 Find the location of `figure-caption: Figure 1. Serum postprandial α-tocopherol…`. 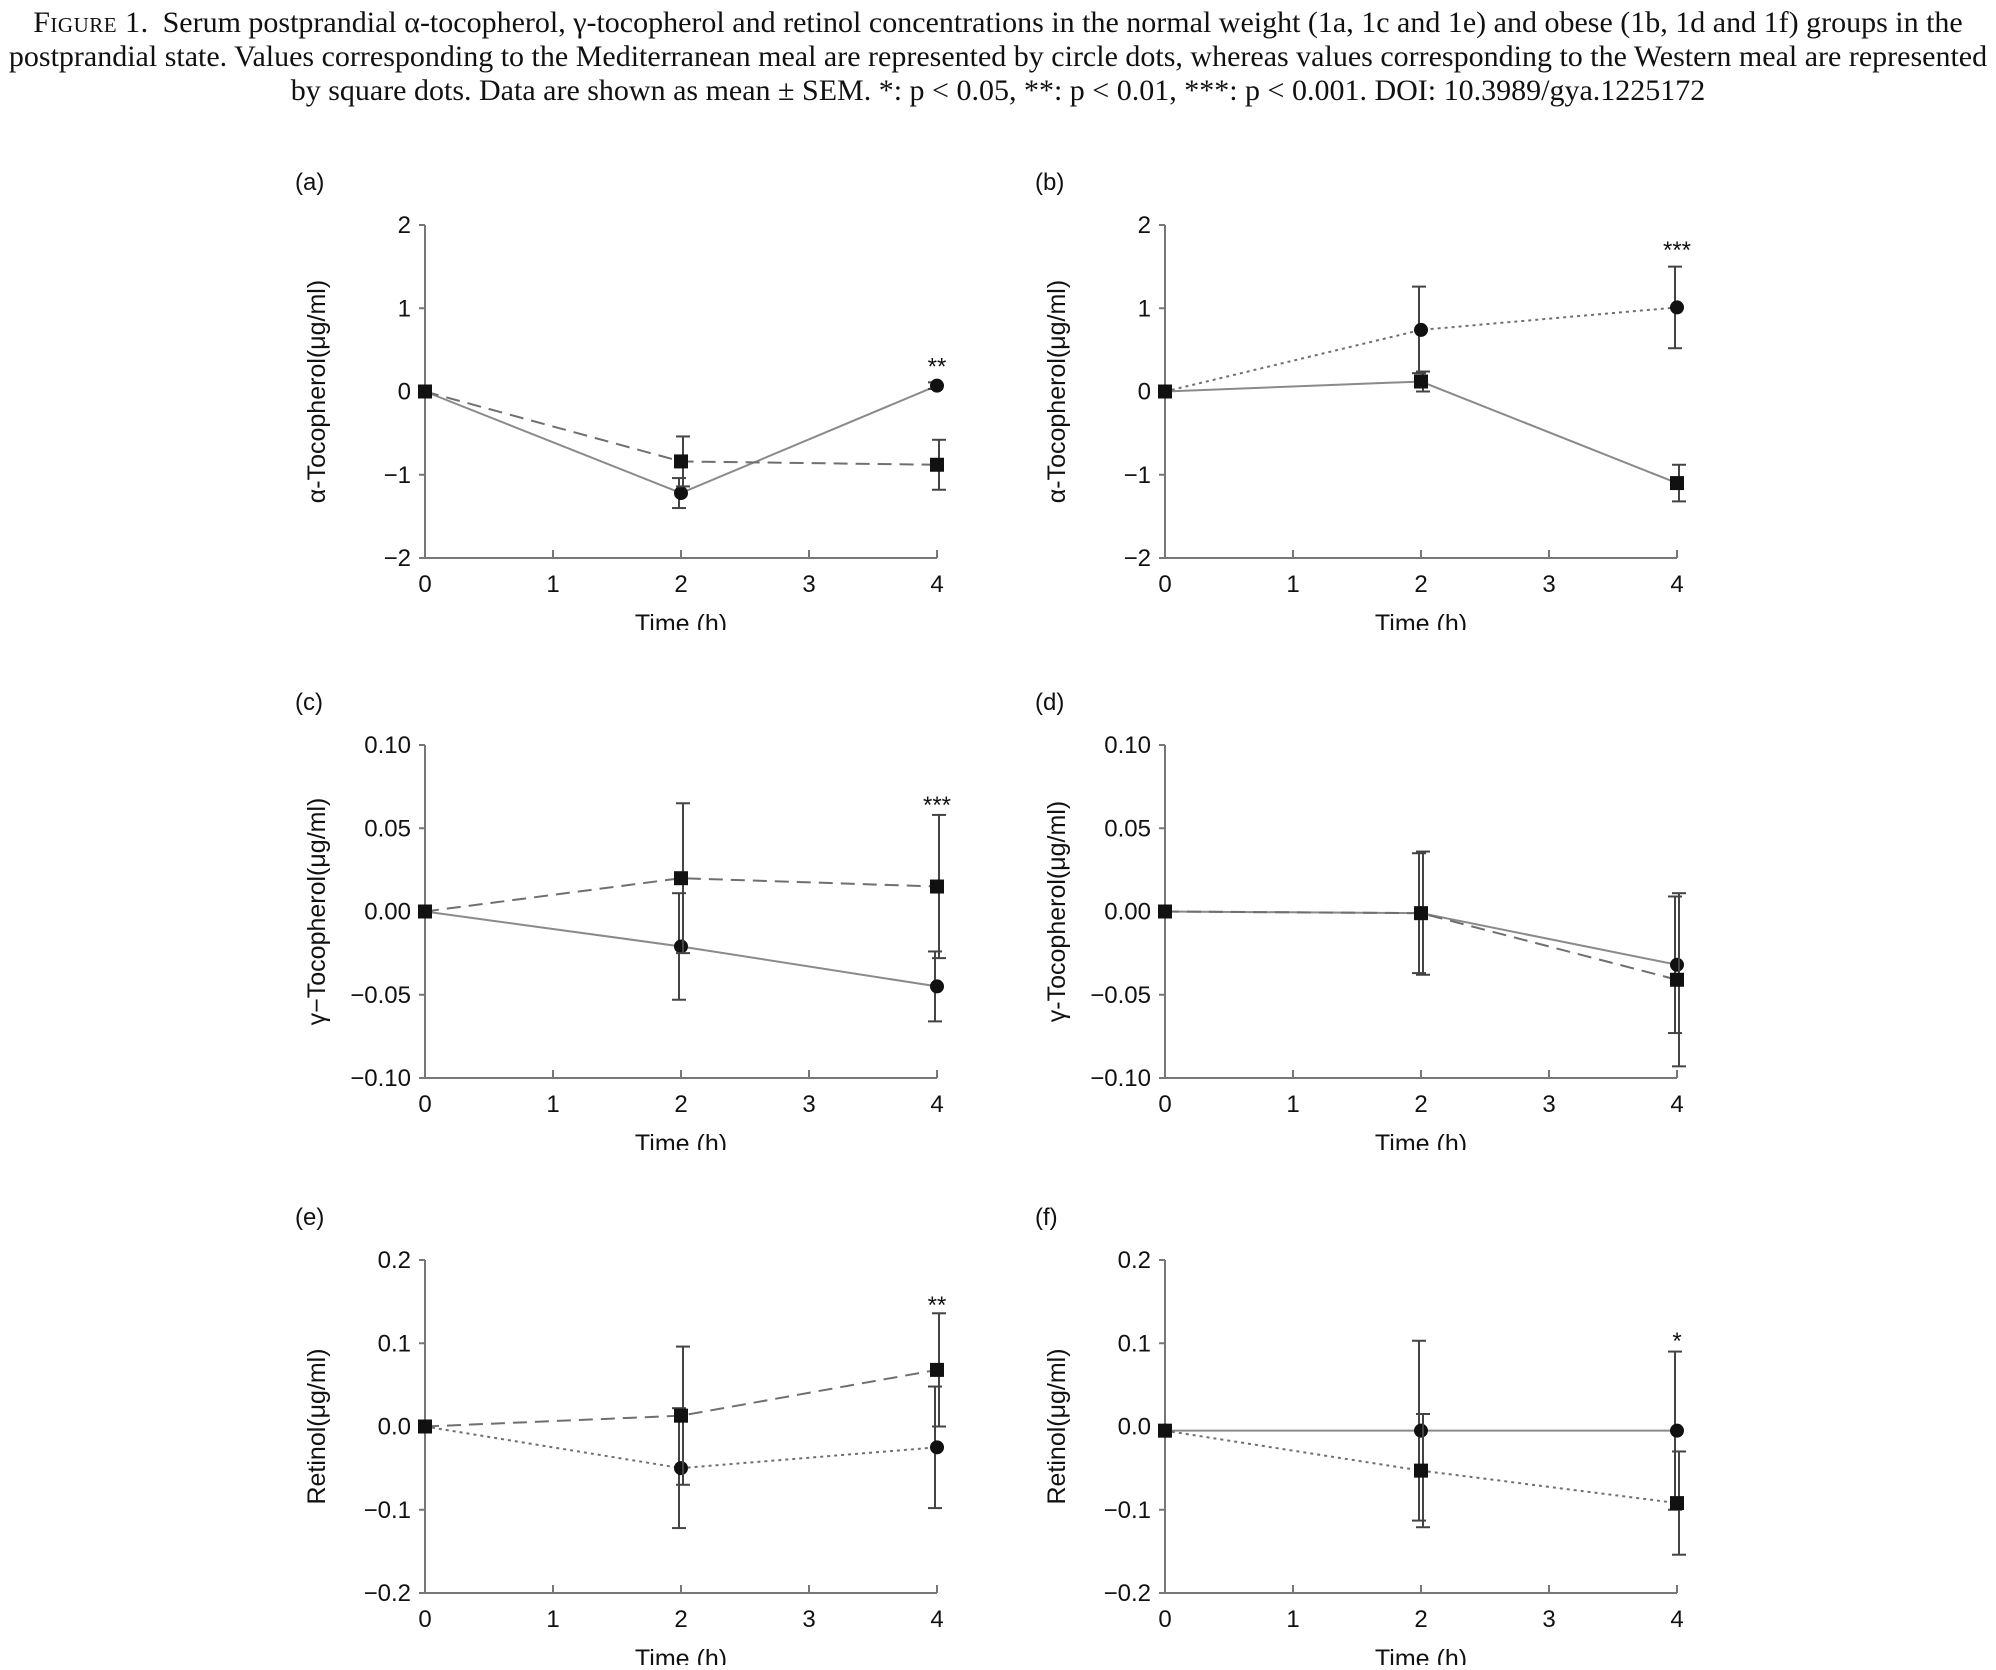

figure-caption: Figure 1. Serum postprandial α-tocopherol… is located at coordinates (998, 57).